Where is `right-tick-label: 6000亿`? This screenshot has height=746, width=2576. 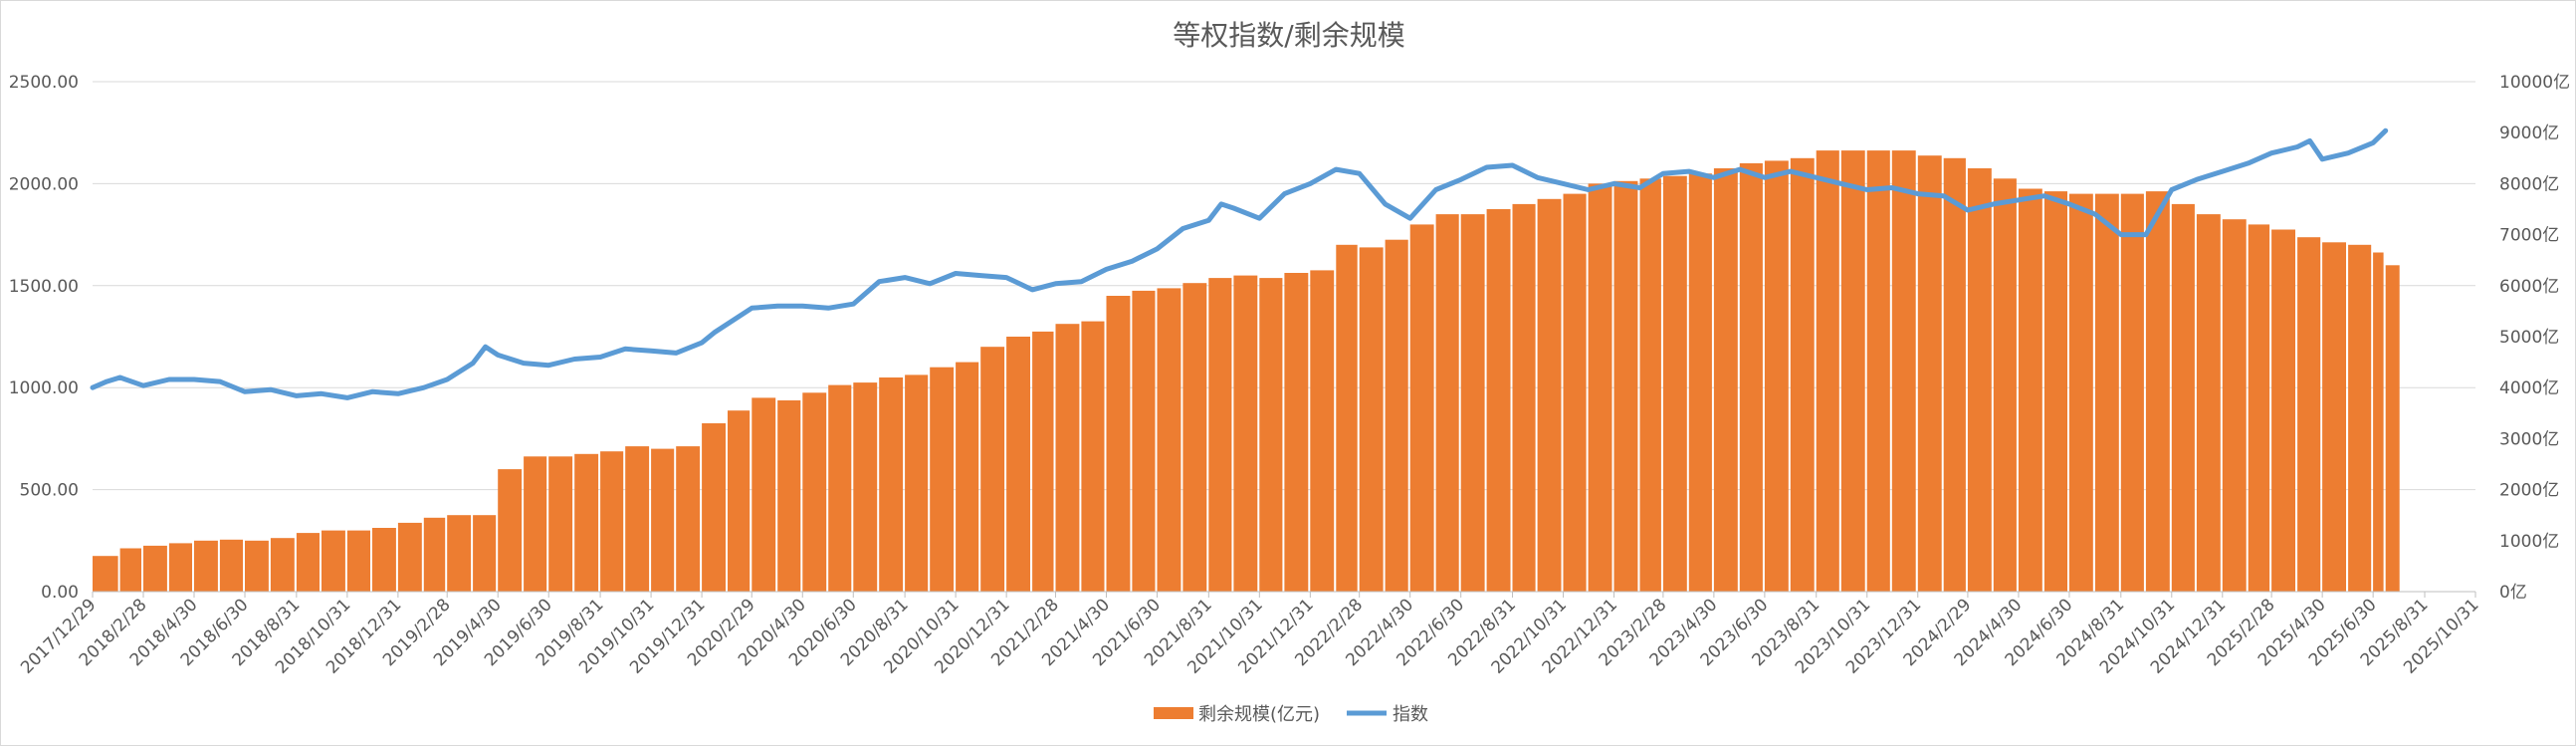 right-tick-label: 6000亿 is located at coordinates (2529, 287).